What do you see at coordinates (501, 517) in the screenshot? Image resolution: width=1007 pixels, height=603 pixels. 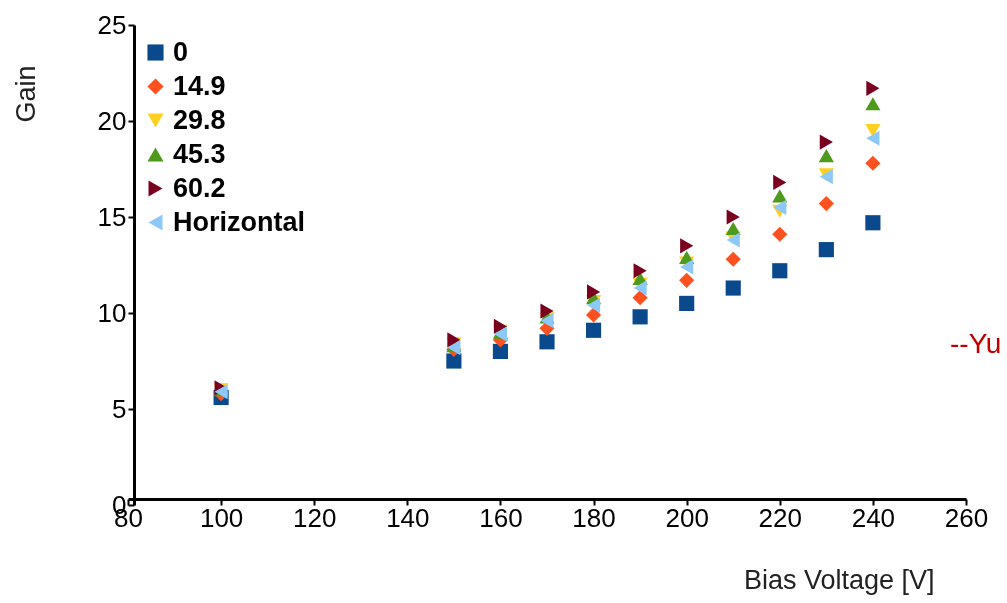 I see `x-tick-label: 160` at bounding box center [501, 517].